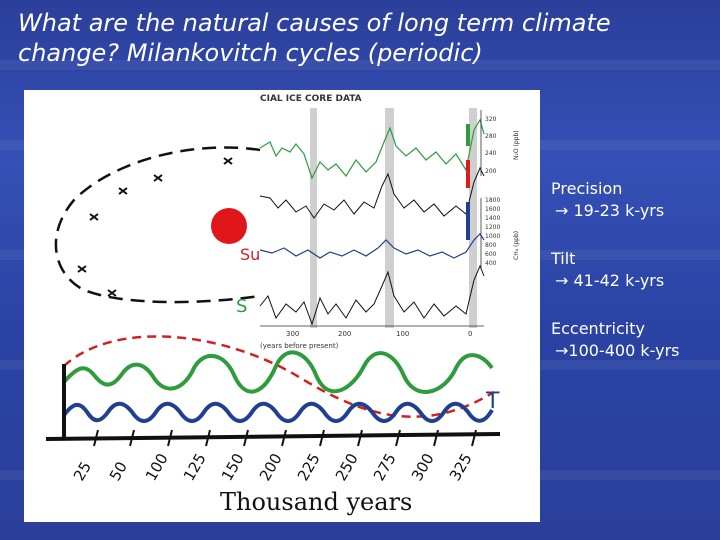 This screenshot has height=540, width=720. What do you see at coordinates (610, 280) in the screenshot?
I see `cycle-period: → 41-42 k-yrs` at bounding box center [610, 280].